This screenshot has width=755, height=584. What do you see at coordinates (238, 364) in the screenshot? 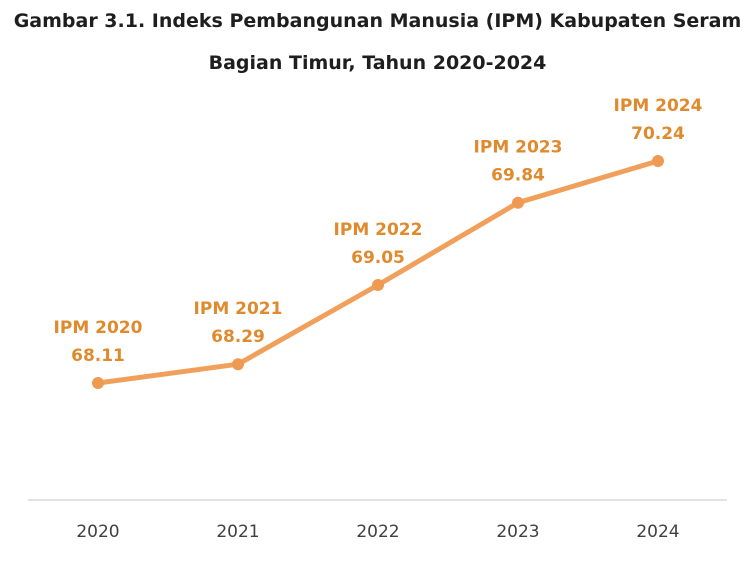
I see `data-point-2021` at bounding box center [238, 364].